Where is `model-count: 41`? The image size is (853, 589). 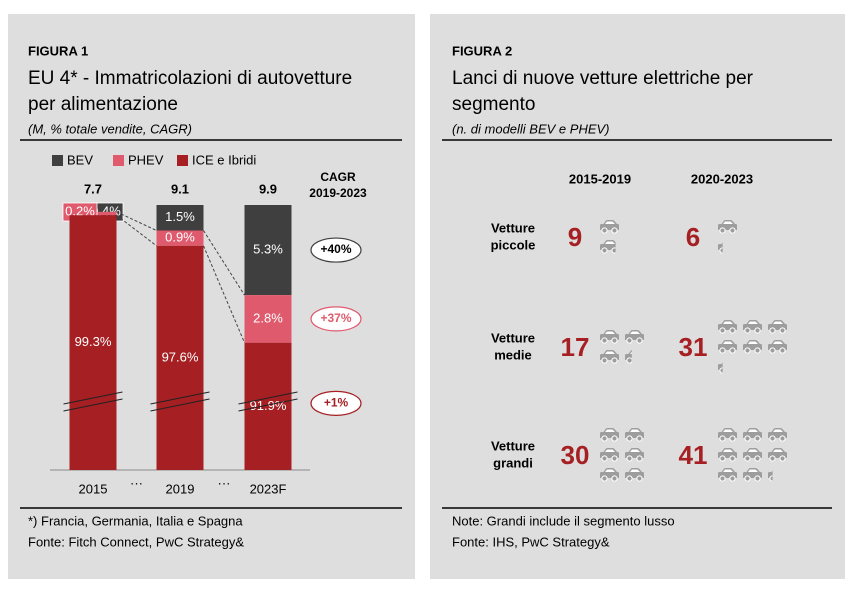 model-count: 41 is located at coordinates (693, 455).